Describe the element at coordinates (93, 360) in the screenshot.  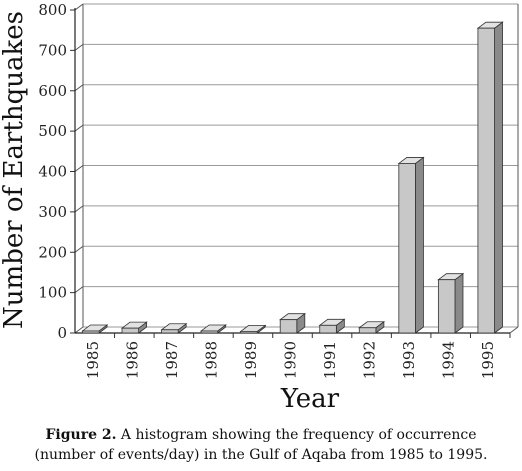
I see `x-tick-label-1985: 1985` at that location.